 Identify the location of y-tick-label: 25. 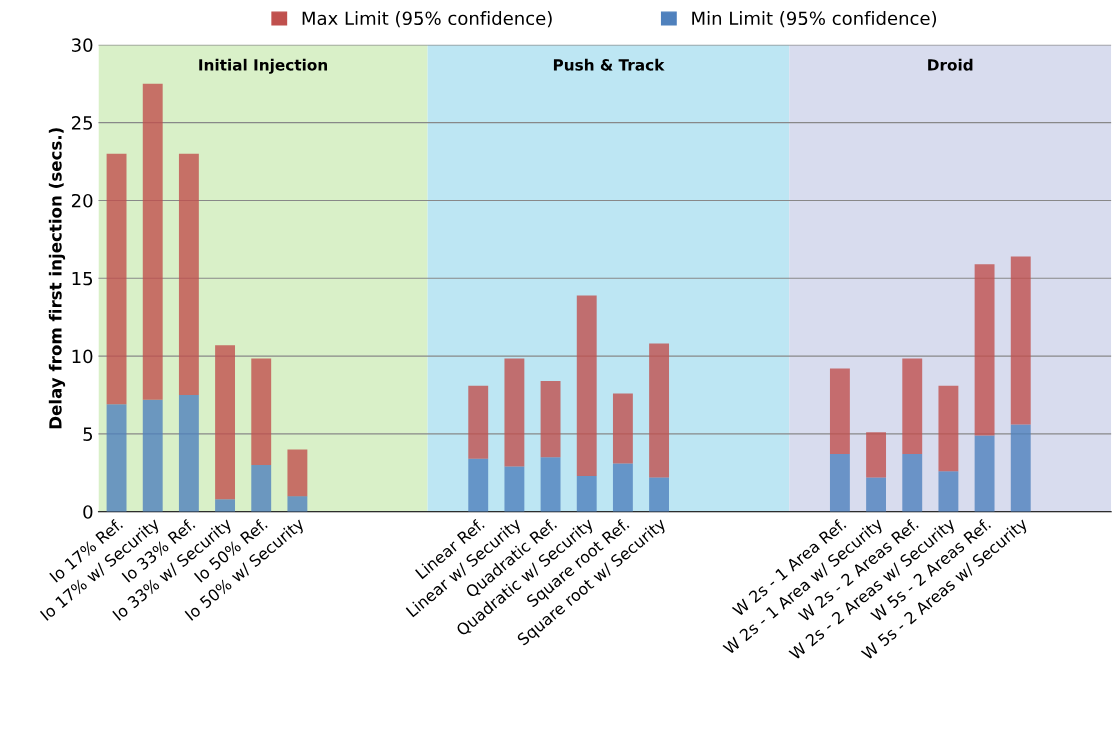
(82, 123).